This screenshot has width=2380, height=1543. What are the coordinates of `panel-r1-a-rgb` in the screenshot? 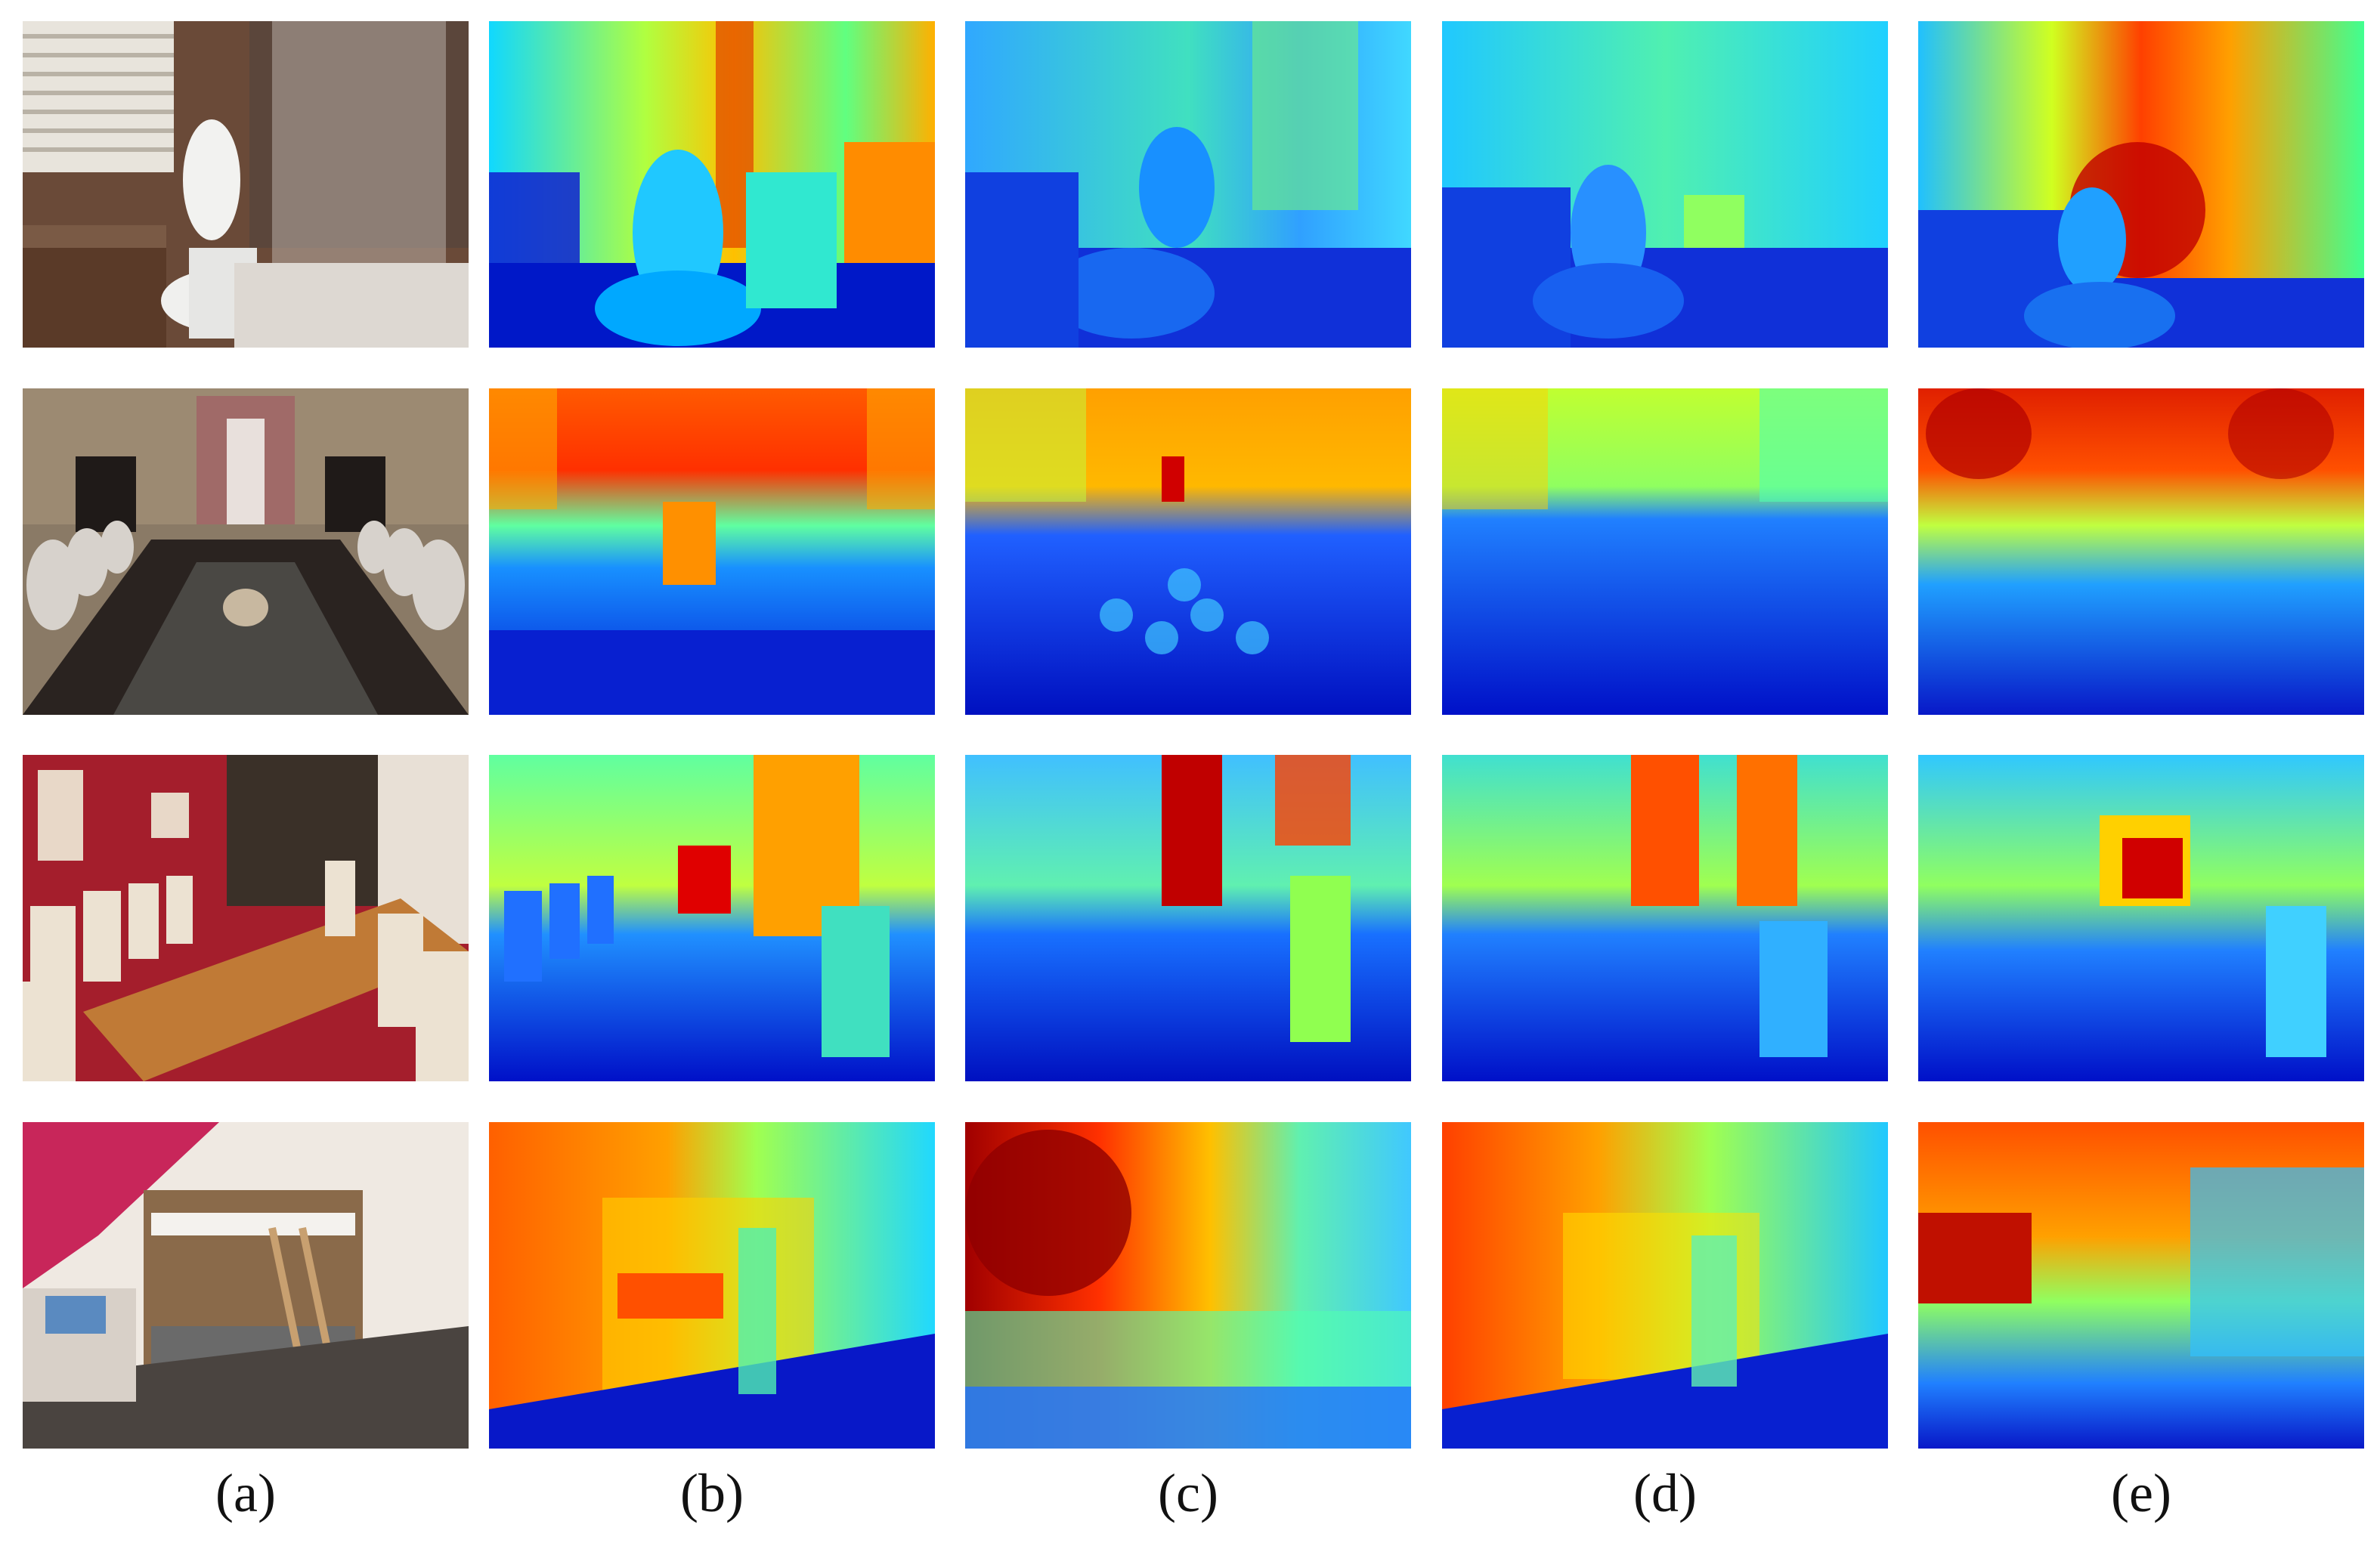 It's located at (246, 185).